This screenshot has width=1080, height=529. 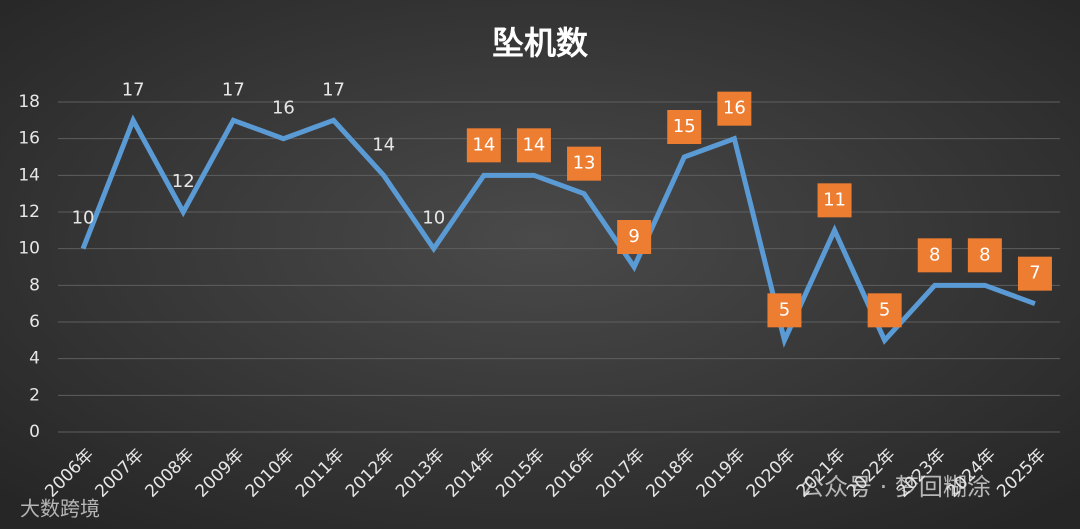 I want to click on data-label: 13, so click(x=584, y=163).